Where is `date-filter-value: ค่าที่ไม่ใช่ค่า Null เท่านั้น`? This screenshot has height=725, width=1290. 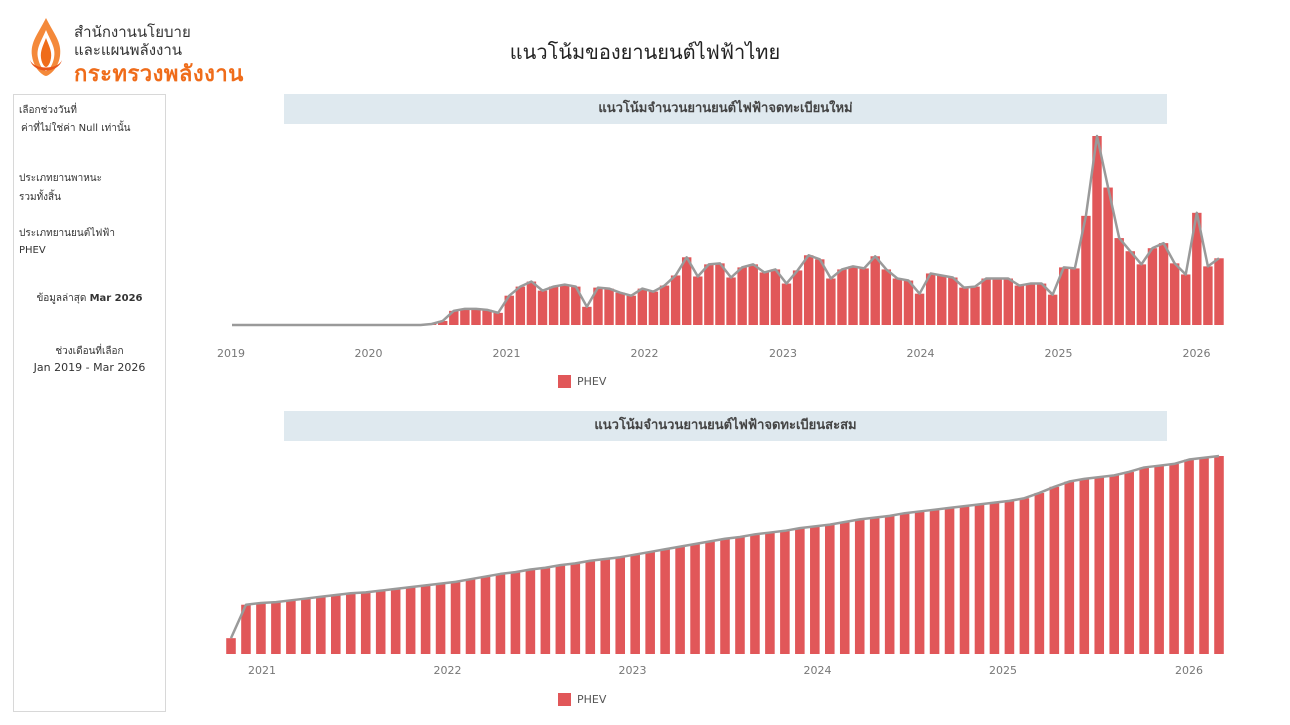 date-filter-value: ค่าที่ไม่ใช่ค่า Null เท่านั้น is located at coordinates (76, 128).